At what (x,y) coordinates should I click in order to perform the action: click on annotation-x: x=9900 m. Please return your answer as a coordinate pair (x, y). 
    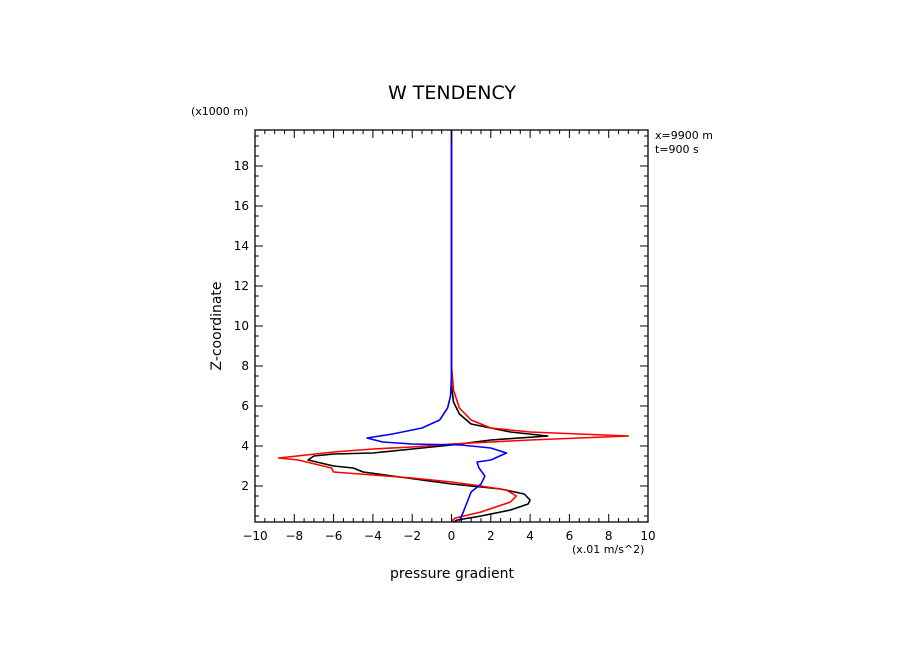
    Looking at the image, I should click on (684, 135).